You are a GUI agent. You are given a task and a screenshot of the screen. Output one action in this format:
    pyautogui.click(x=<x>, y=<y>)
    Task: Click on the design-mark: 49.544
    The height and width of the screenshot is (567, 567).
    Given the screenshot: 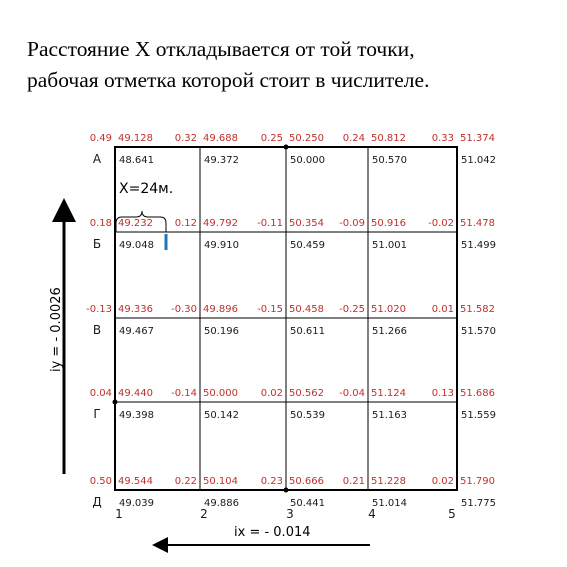 What is the action you would take?
    pyautogui.click(x=135, y=481)
    